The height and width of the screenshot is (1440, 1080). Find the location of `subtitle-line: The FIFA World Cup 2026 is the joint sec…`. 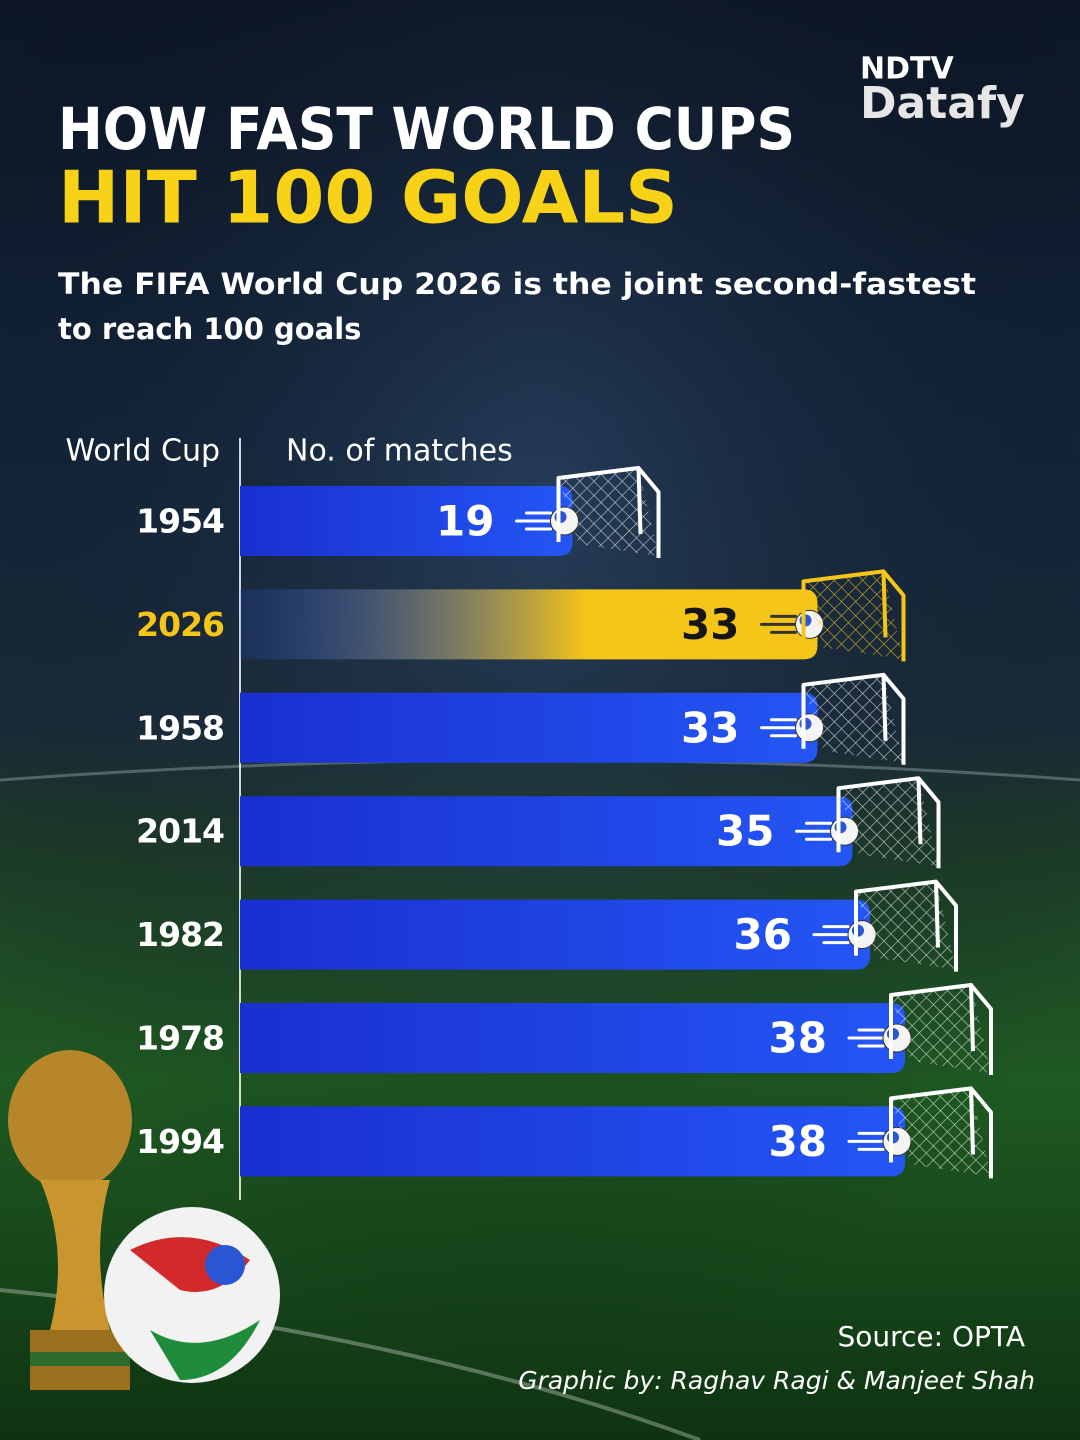

subtitle-line: The FIFA World Cup 2026 is the joint sec… is located at coordinates (517, 284).